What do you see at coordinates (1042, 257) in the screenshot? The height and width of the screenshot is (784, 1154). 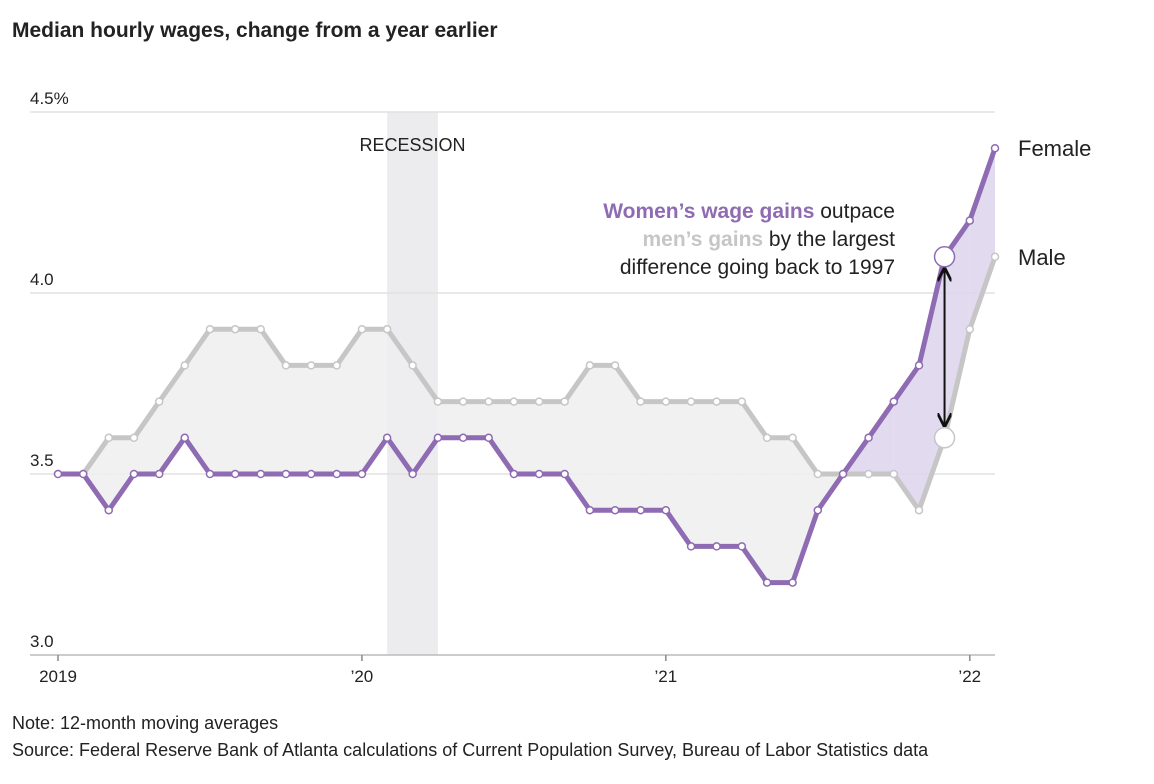 I see `series-label: Male` at bounding box center [1042, 257].